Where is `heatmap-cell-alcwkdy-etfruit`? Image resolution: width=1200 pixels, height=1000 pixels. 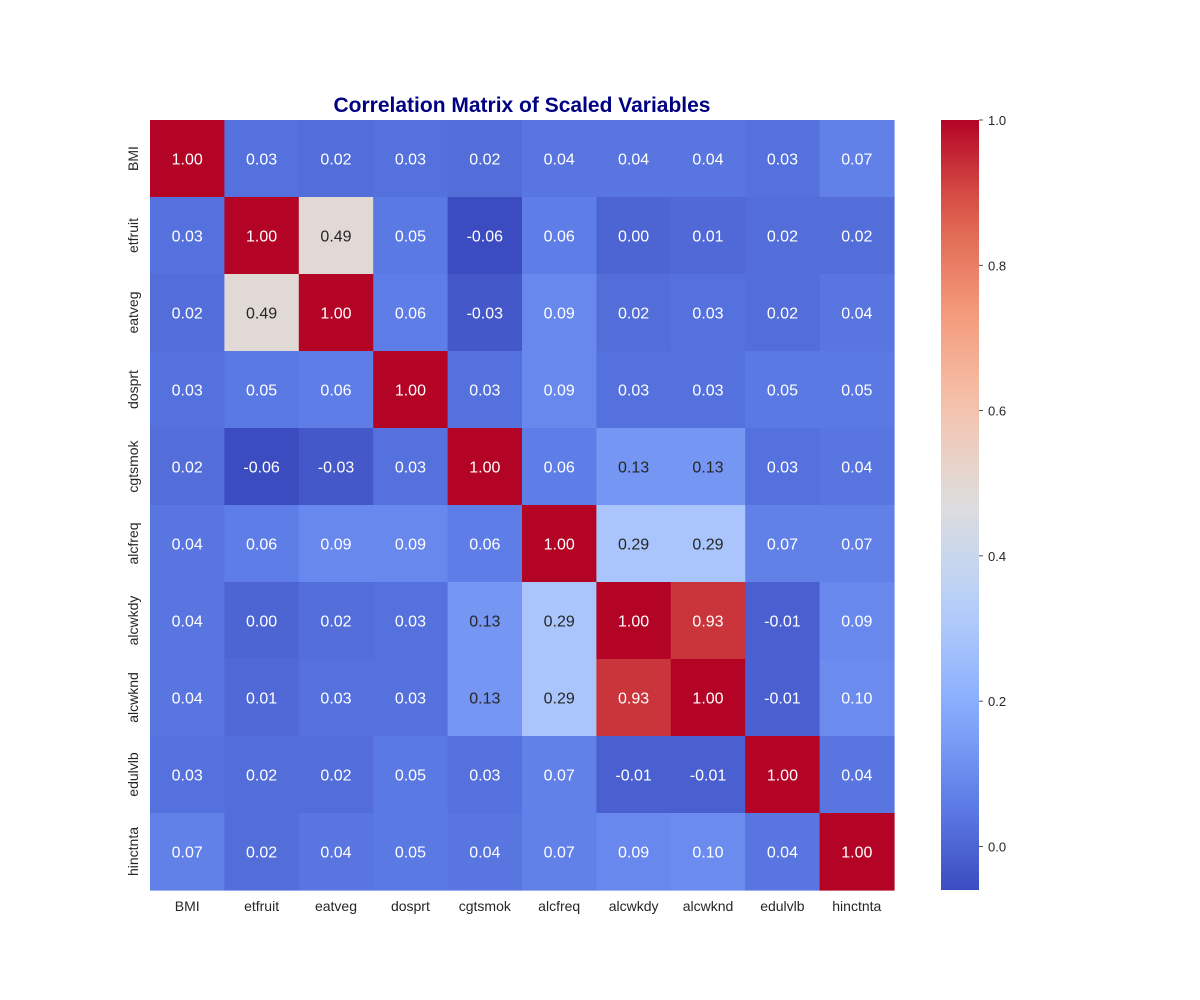 heatmap-cell-alcwkdy-etfruit is located at coordinates (262, 621).